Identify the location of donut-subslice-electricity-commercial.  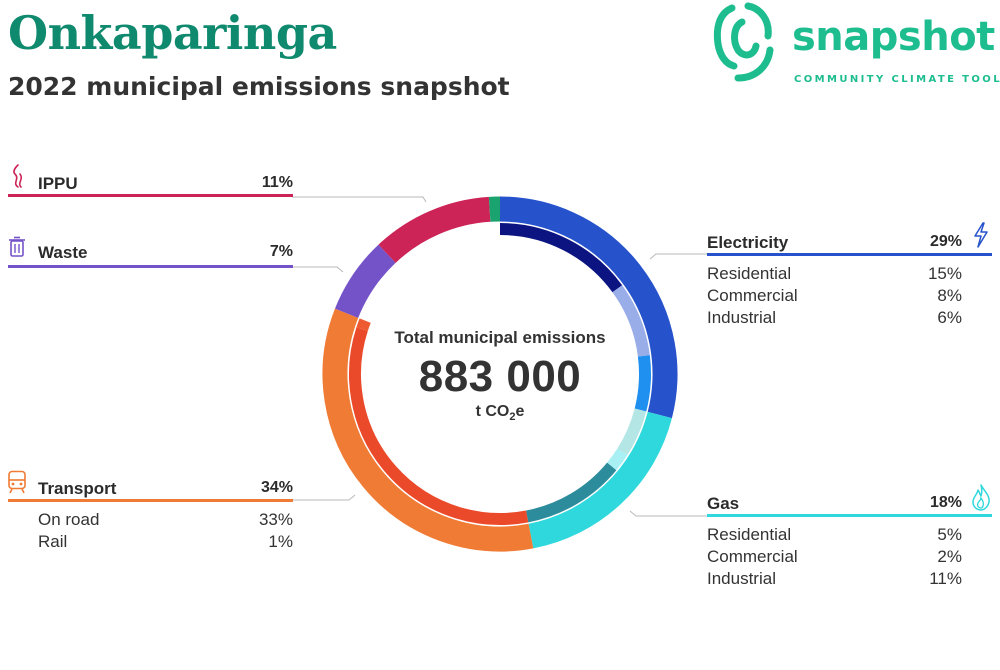
(631, 321).